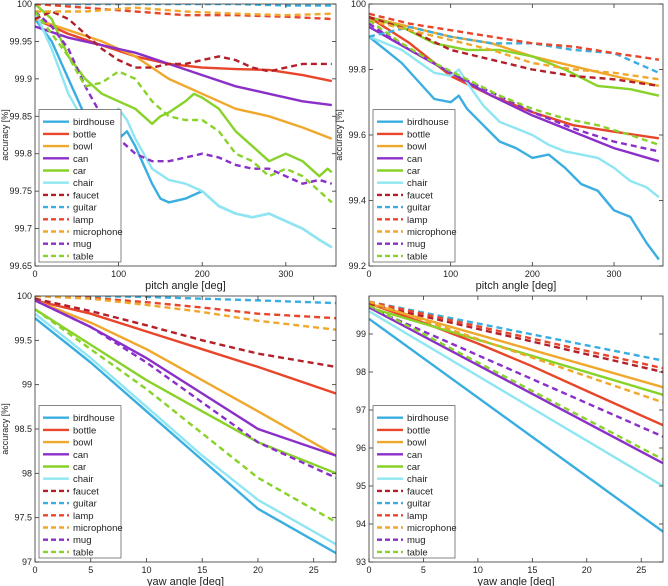  Describe the element at coordinates (20, 41) in the screenshot. I see `y-tick-label: 99.95` at that location.